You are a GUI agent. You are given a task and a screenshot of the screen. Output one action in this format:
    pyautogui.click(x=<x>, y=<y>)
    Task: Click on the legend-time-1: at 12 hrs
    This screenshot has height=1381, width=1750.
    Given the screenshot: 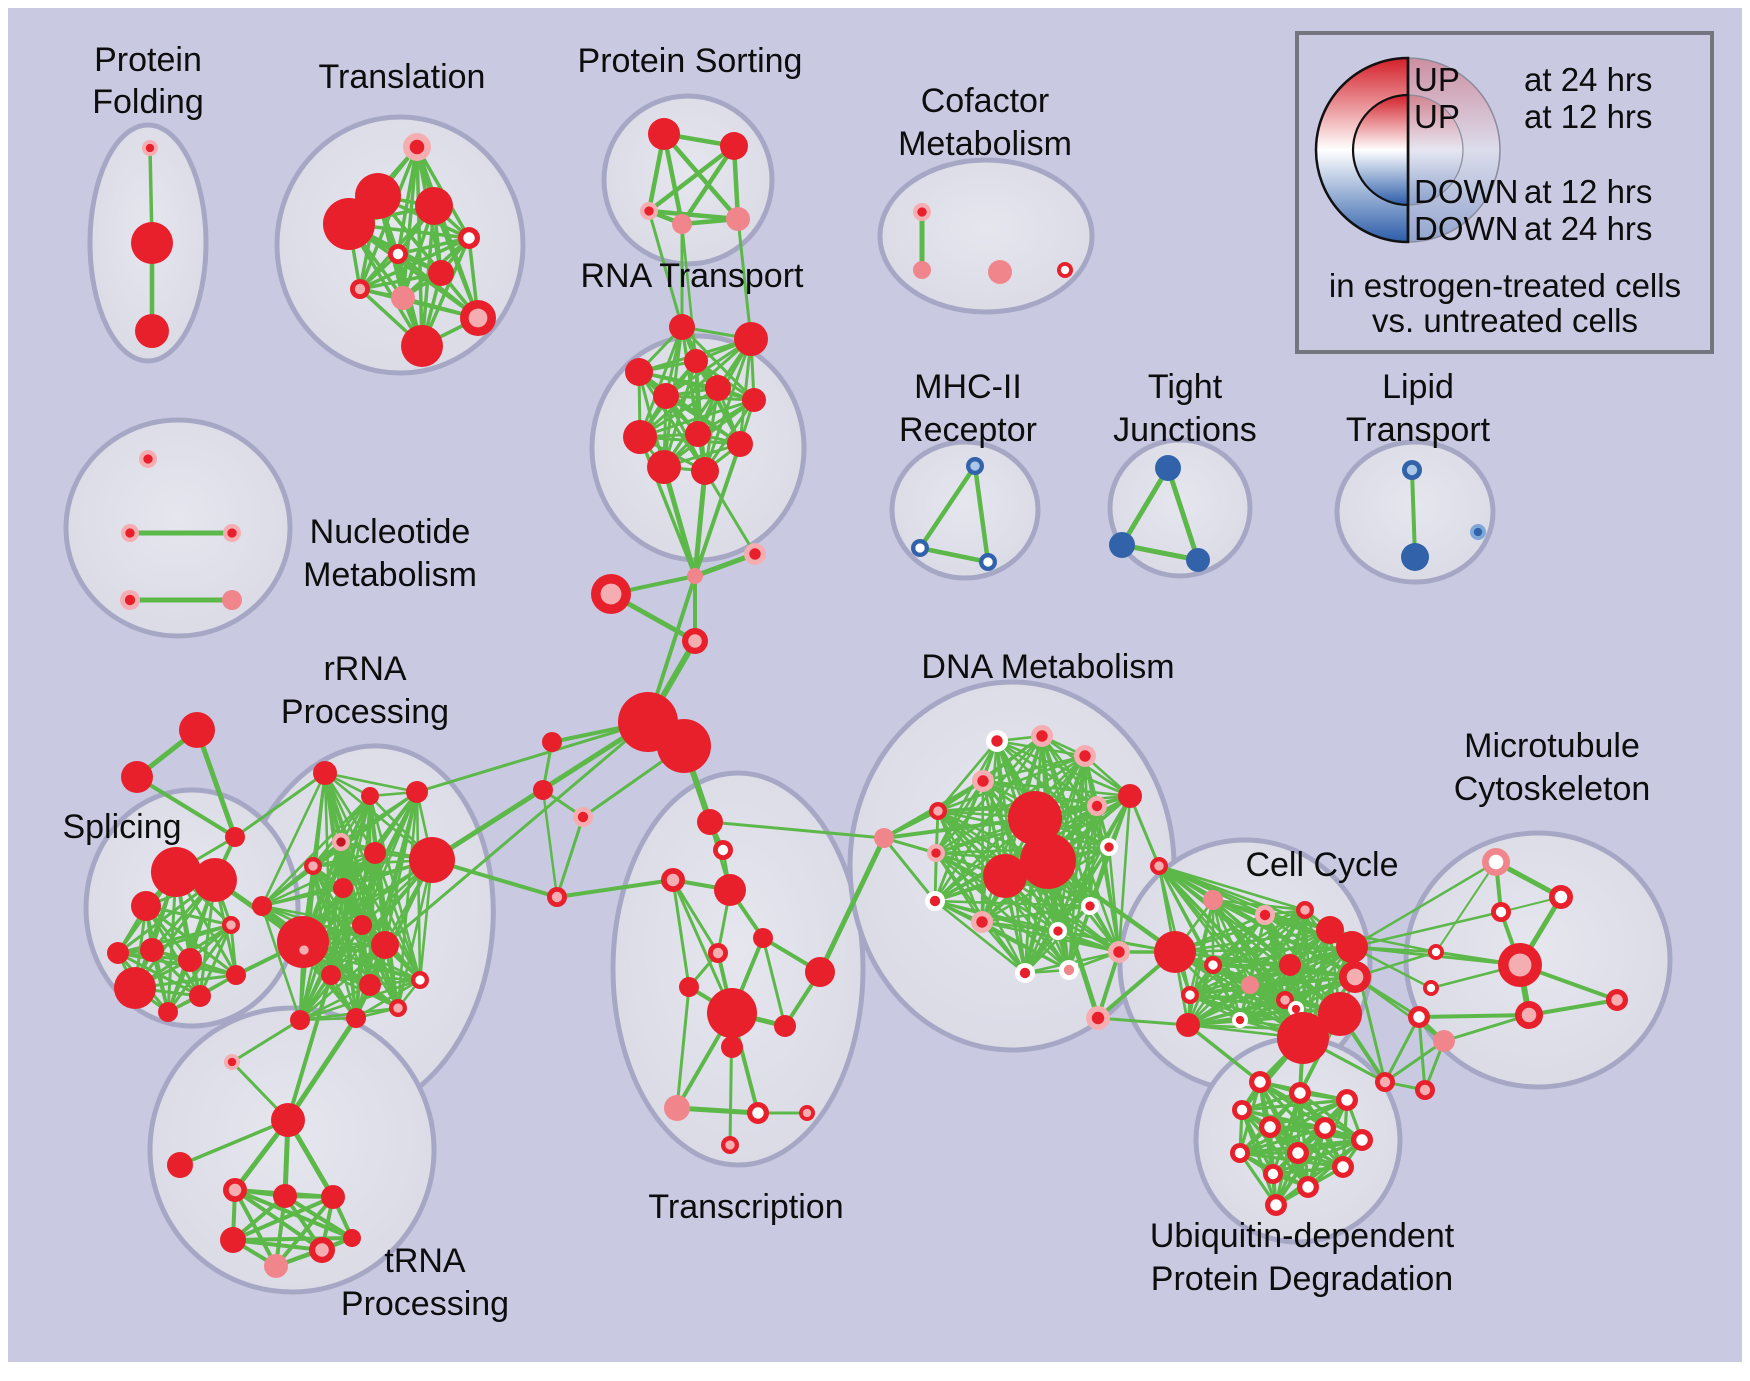 What is the action you would take?
    pyautogui.click(x=1588, y=116)
    